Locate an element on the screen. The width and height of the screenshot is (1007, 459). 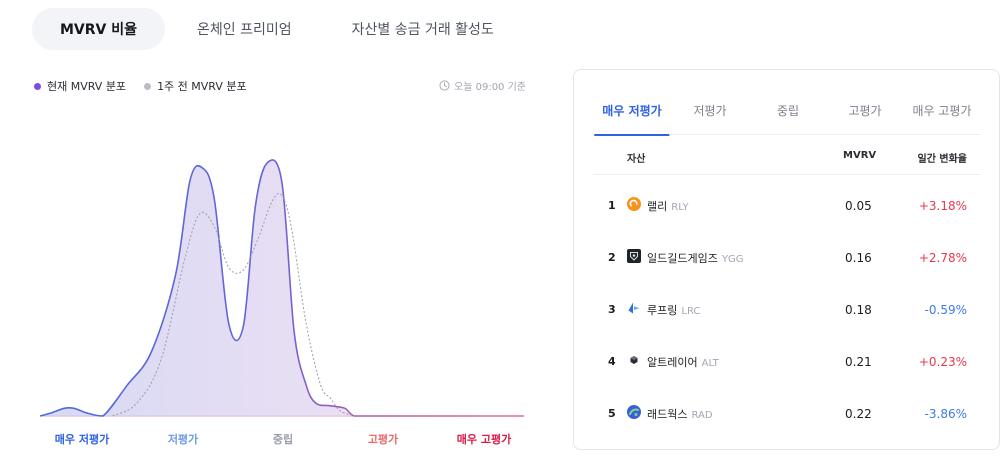
row-rank: 1 is located at coordinates (612, 205).